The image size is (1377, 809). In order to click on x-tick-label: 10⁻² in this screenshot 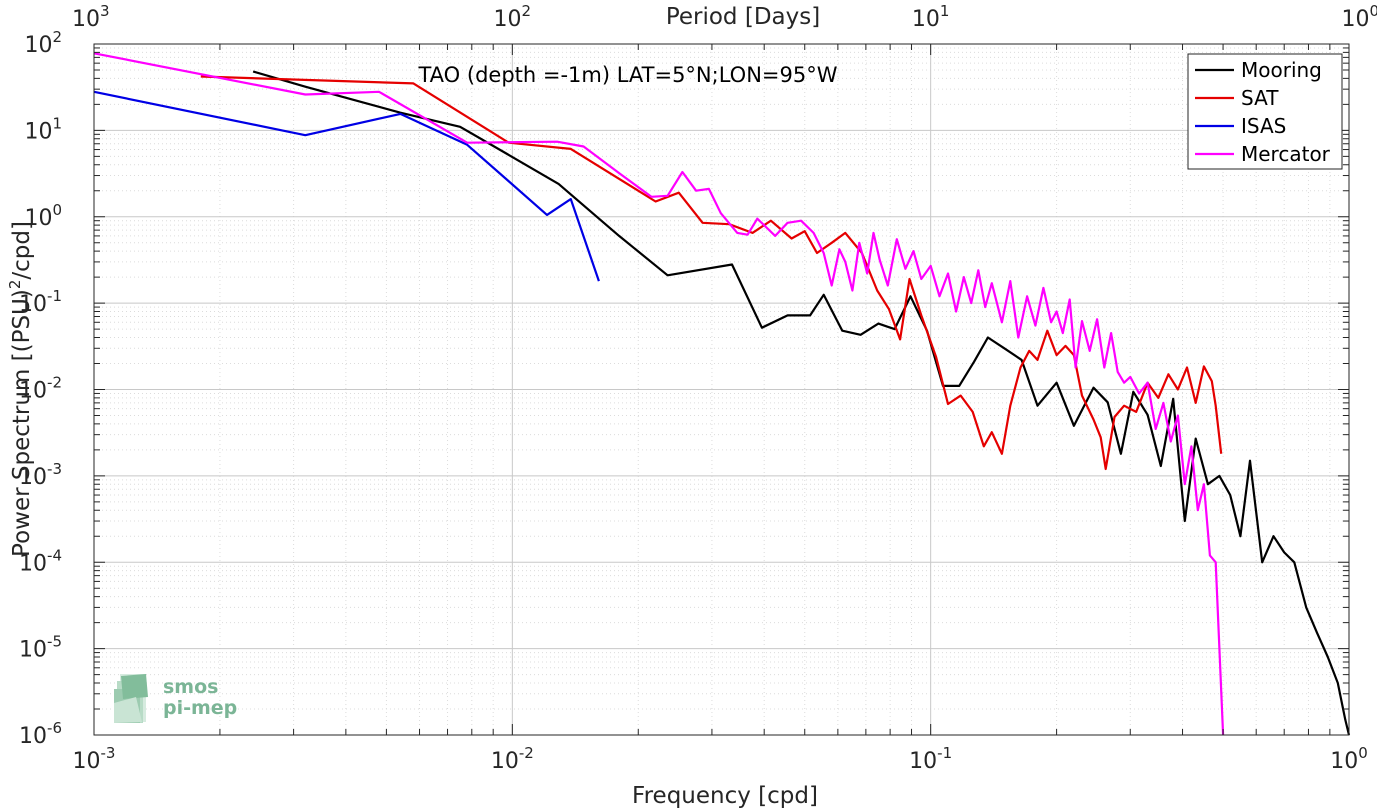, I will do `click(512, 759)`.